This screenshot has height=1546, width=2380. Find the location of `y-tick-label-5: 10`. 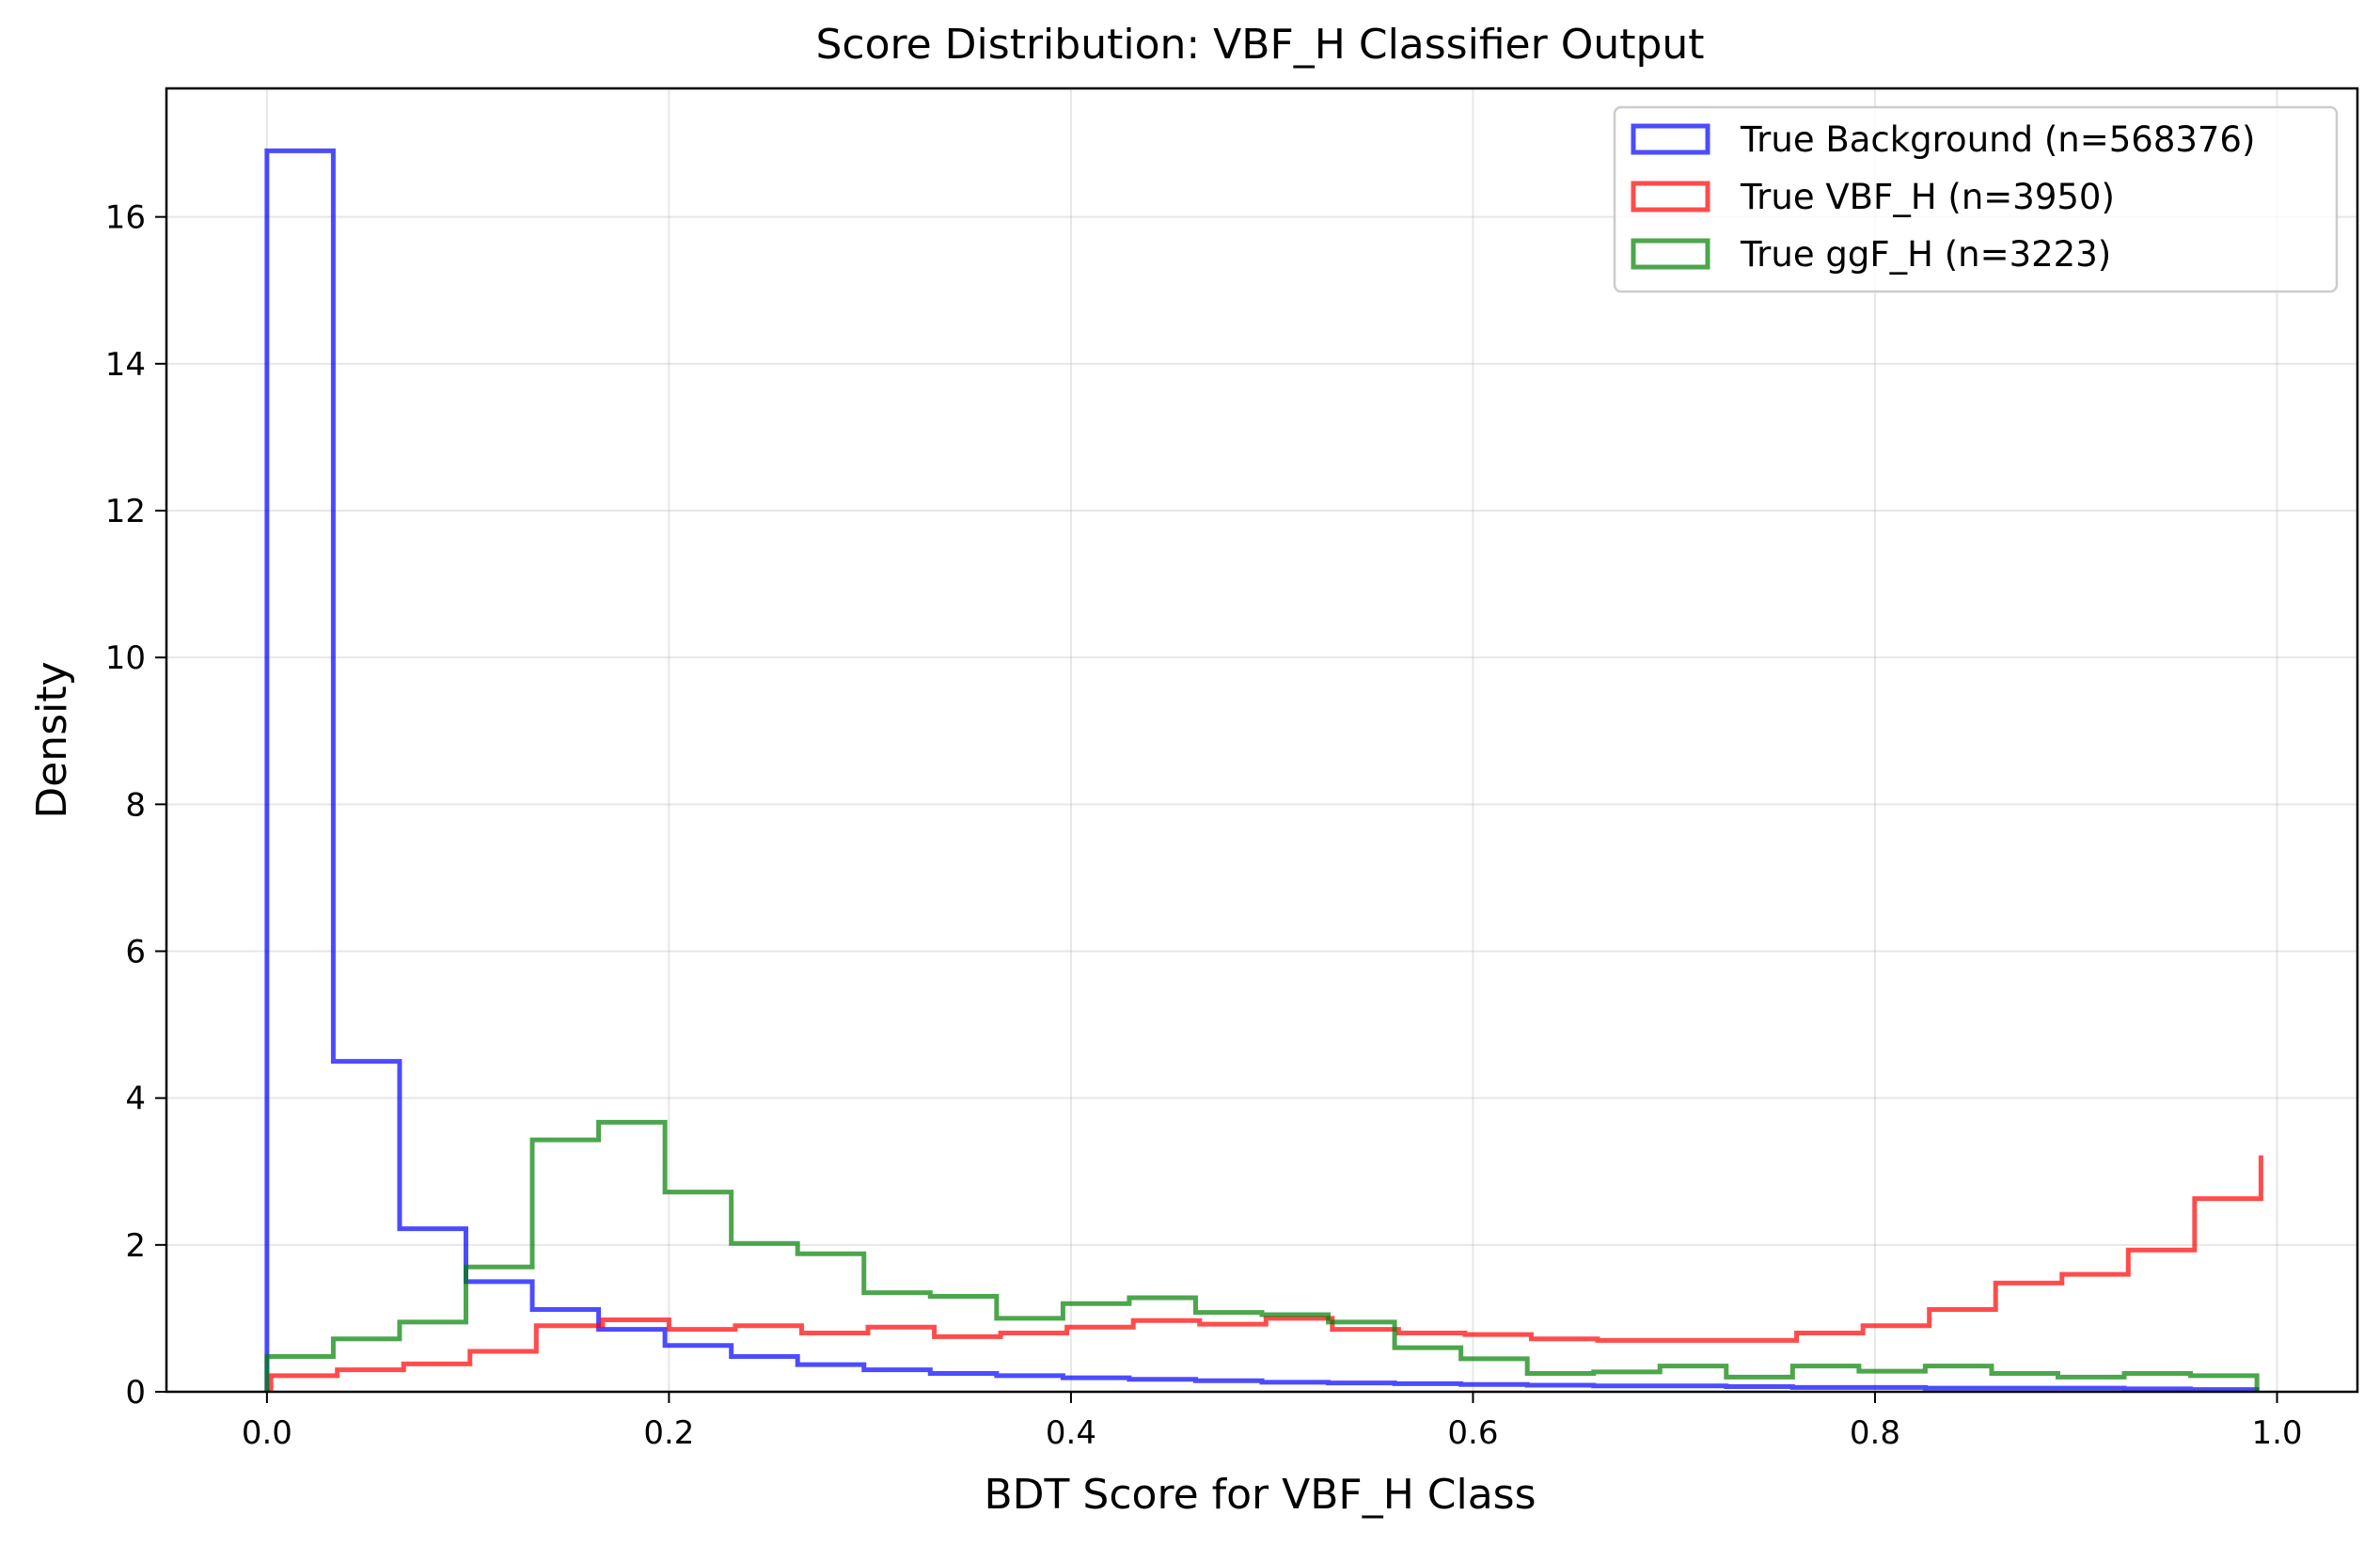

y-tick-label-5: 10 is located at coordinates (125, 658).